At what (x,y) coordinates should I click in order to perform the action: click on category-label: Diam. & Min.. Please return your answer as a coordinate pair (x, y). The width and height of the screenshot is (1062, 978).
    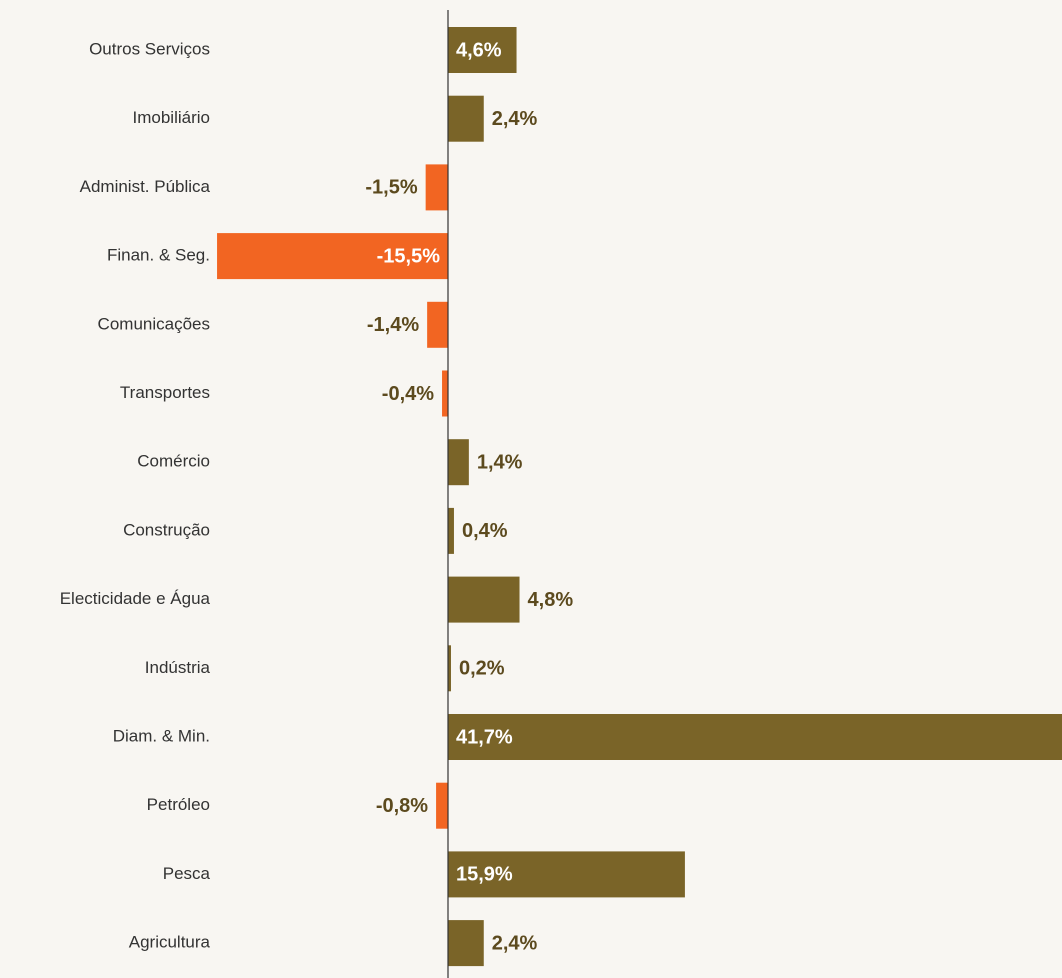
    Looking at the image, I should click on (161, 735).